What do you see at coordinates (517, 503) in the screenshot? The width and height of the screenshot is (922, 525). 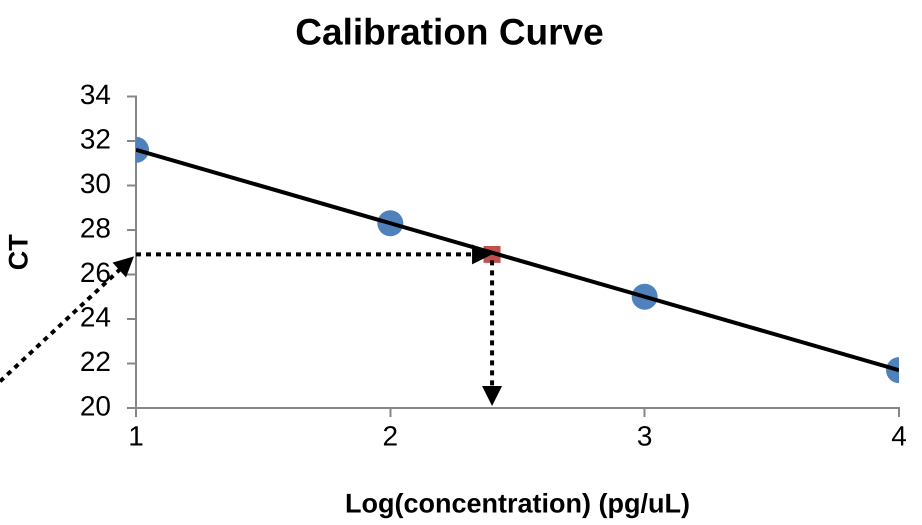 I see `x-axis-title: Log(concentration) (pg/uL)` at bounding box center [517, 503].